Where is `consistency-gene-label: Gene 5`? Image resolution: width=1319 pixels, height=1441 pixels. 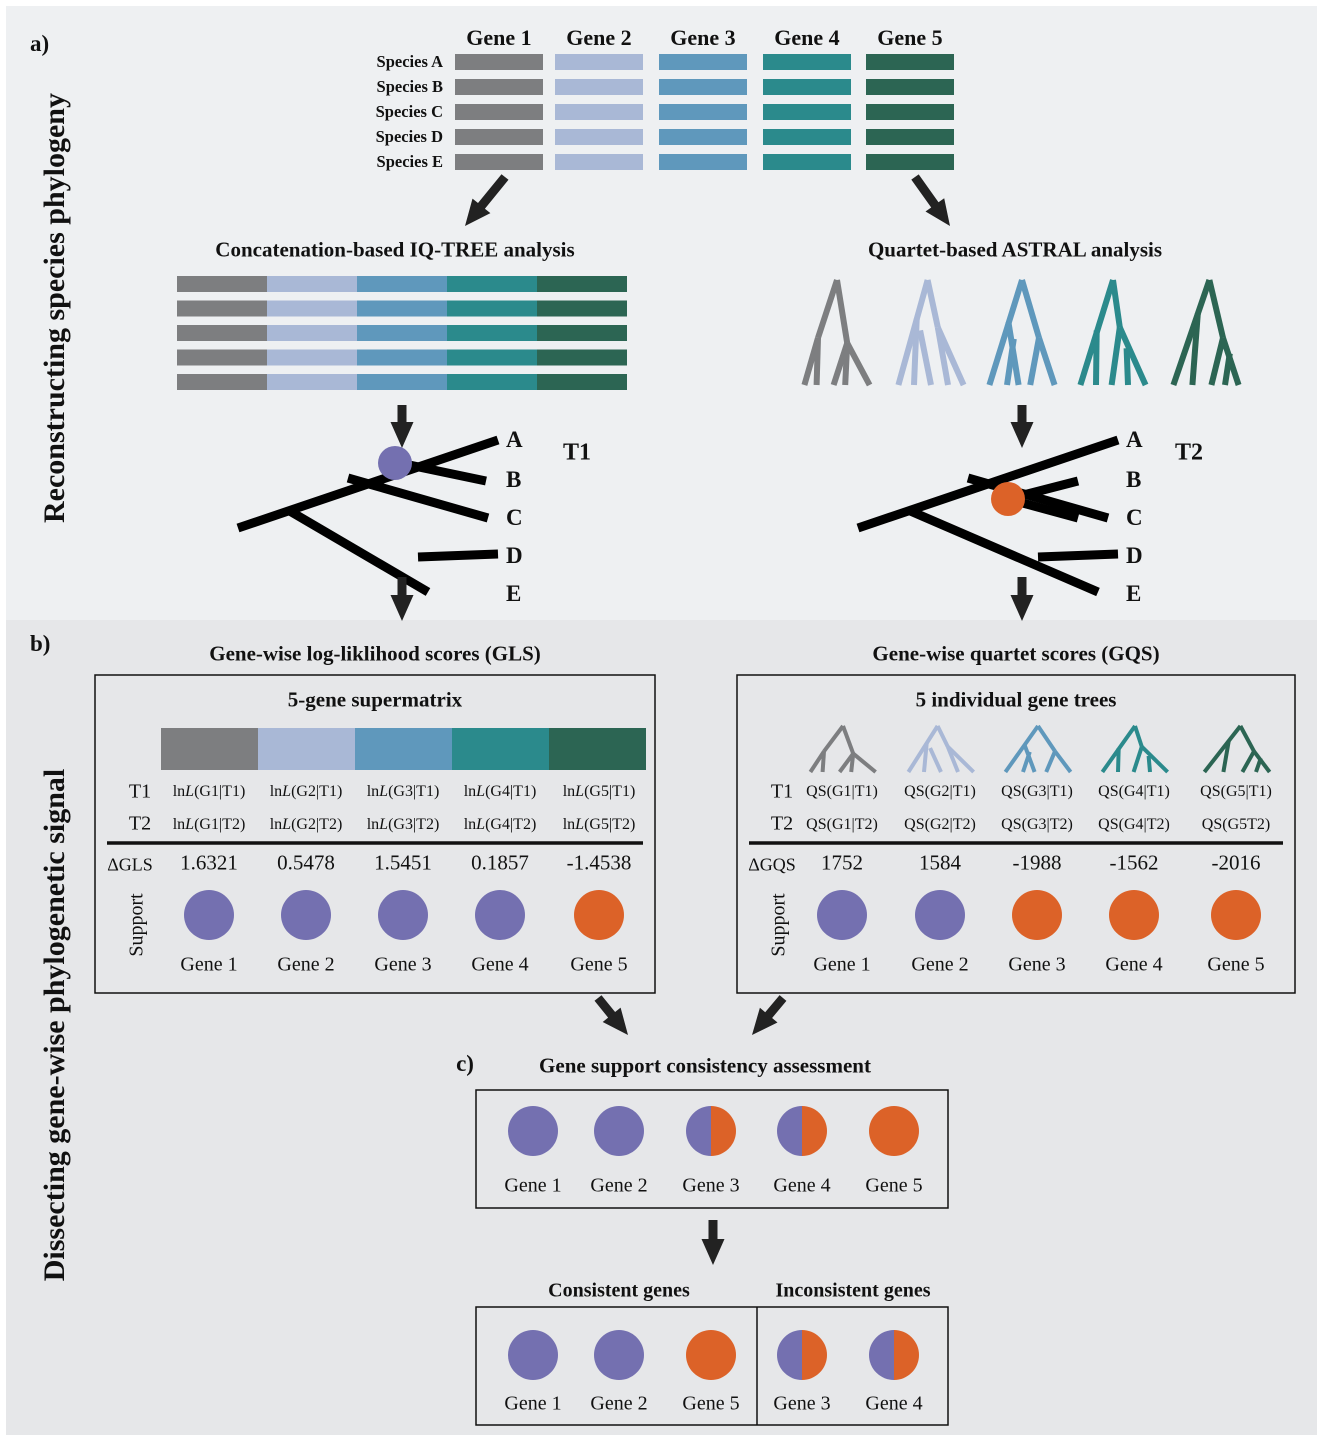 consistency-gene-label: Gene 5 is located at coordinates (894, 1185).